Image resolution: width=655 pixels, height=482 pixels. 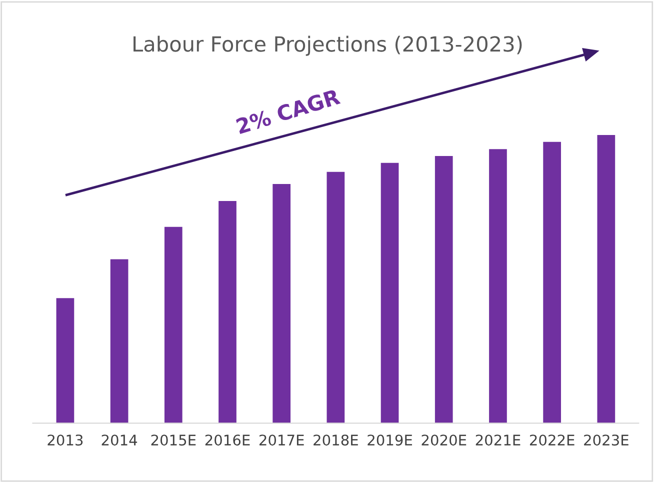 What do you see at coordinates (552, 440) in the screenshot?
I see `x-tick-label: 2022E` at bounding box center [552, 440].